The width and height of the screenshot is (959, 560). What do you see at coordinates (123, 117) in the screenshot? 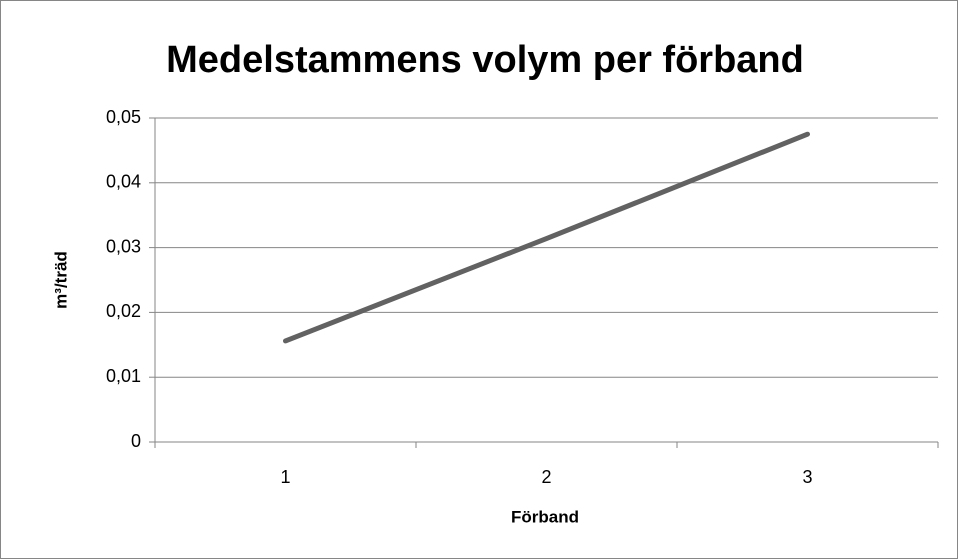
I see `y-tick-label: 0,05` at bounding box center [123, 117].